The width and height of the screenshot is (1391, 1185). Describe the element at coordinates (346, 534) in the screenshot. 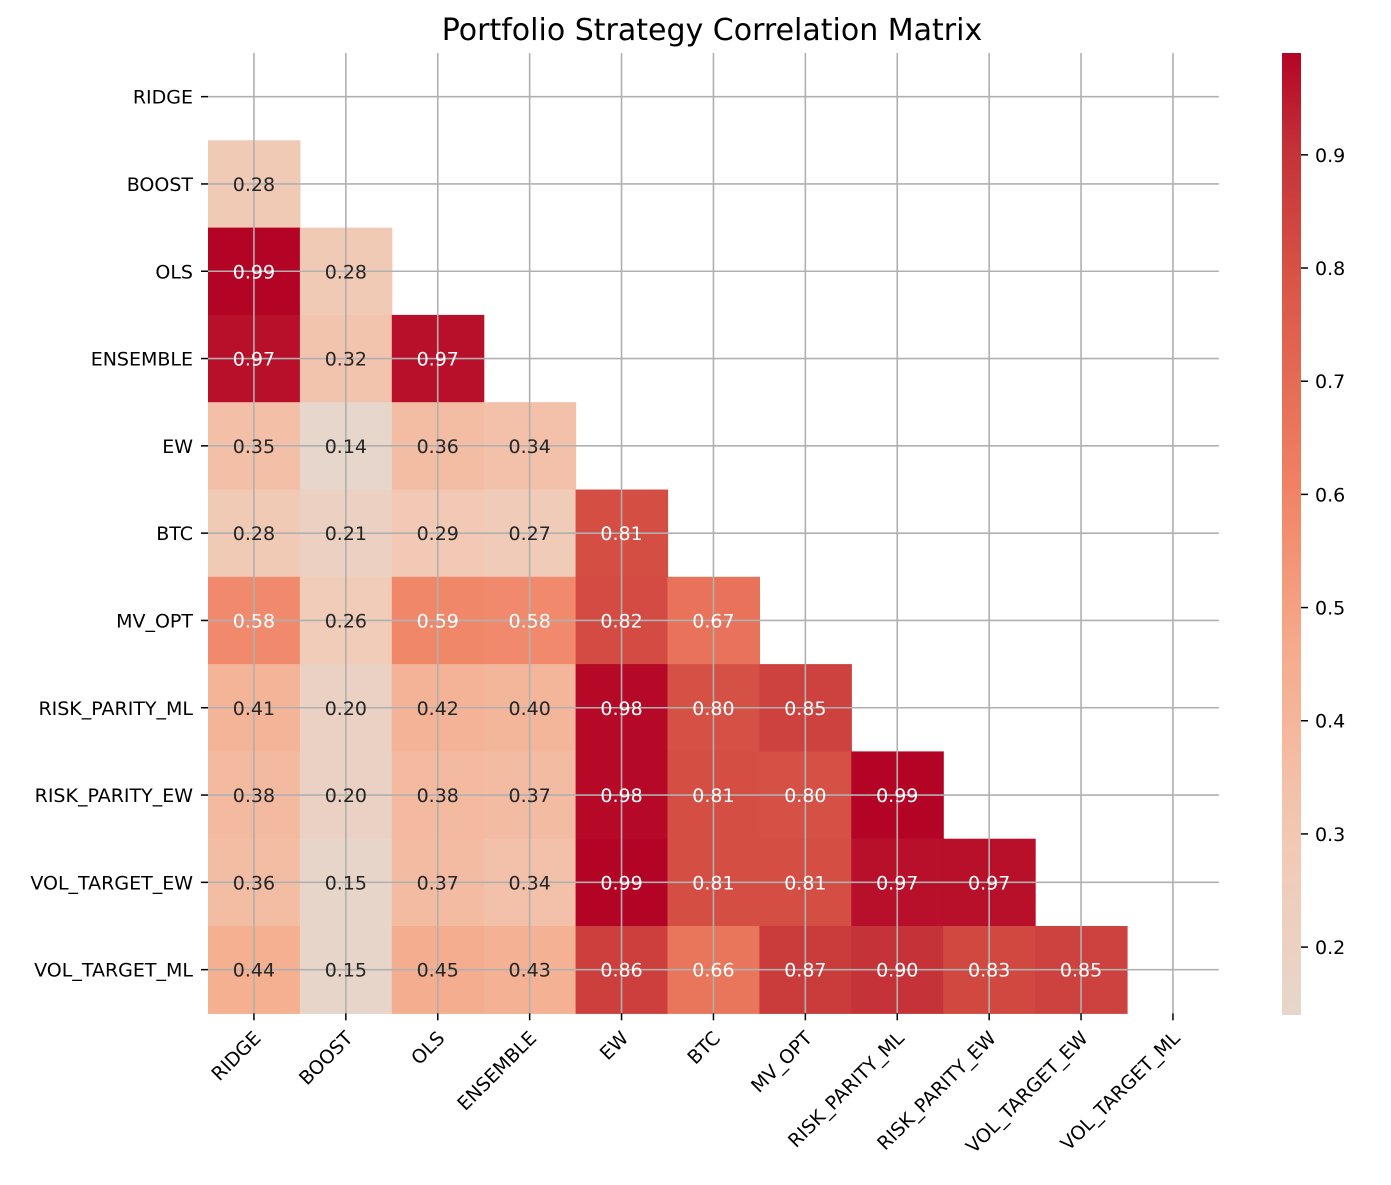

I see `cell-value-label: 0.21` at that location.